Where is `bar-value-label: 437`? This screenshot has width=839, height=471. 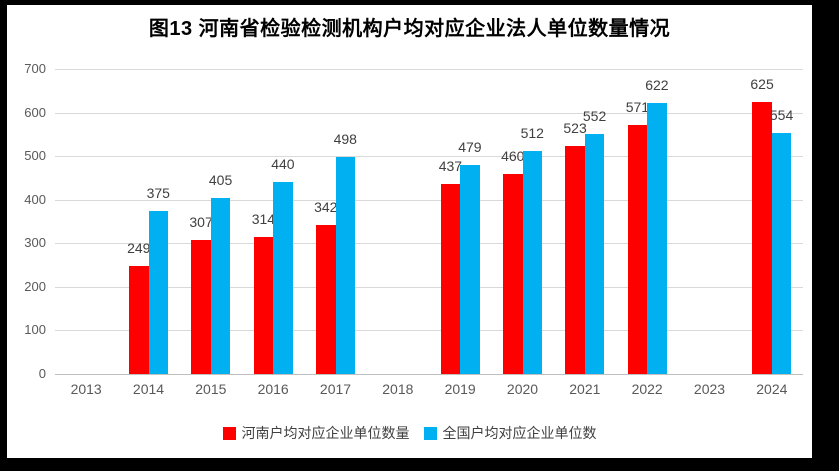 bar-value-label: 437 is located at coordinates (450, 165).